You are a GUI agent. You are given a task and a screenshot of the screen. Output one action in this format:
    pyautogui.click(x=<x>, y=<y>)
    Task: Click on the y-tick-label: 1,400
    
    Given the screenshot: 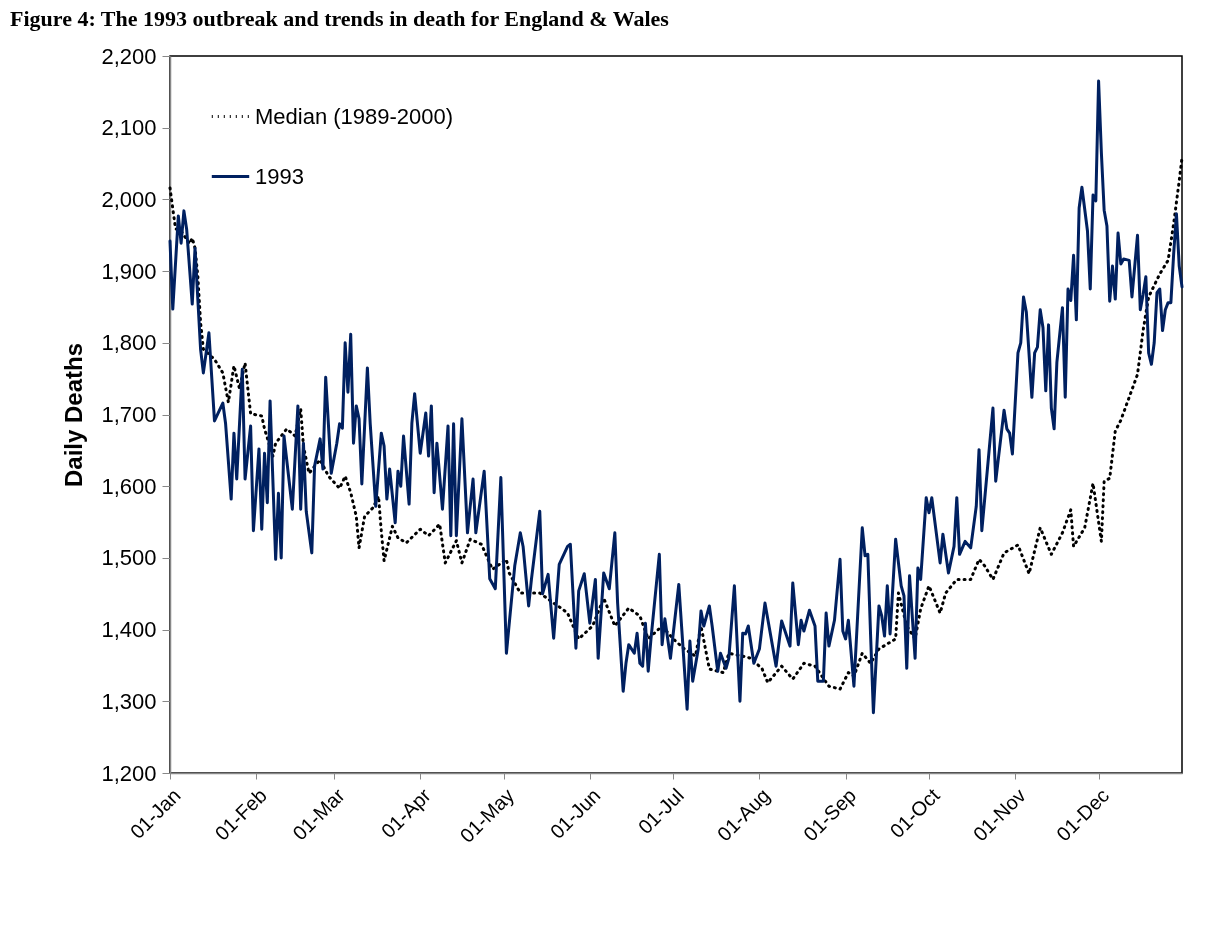 What is the action you would take?
    pyautogui.click(x=129, y=630)
    